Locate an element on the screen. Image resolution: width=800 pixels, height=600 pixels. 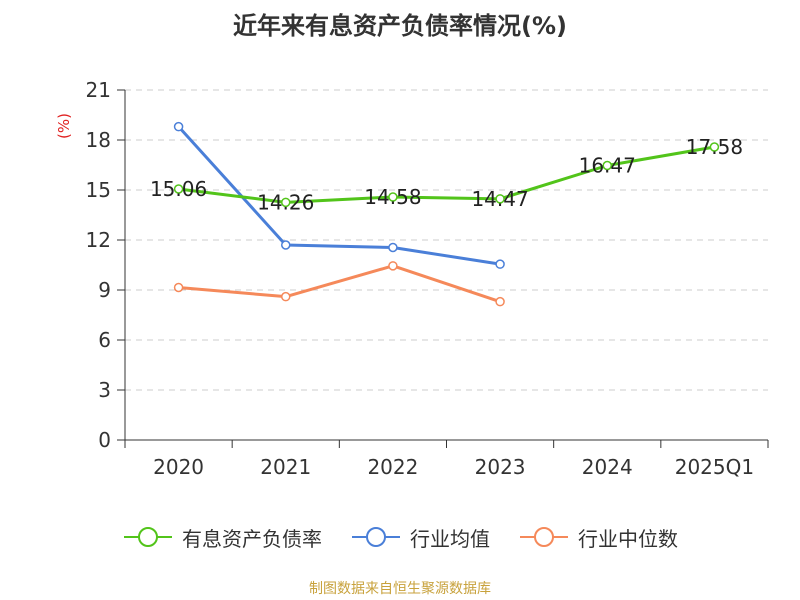
x-tick-label: 2024 is located at coordinates (607, 467).